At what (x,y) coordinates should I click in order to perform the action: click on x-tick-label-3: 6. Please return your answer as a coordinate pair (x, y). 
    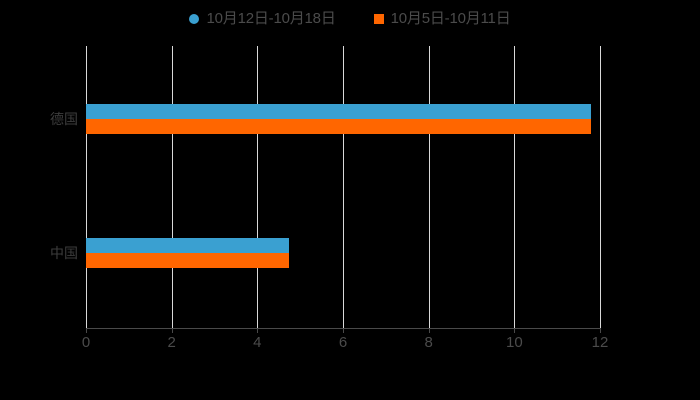
    Looking at the image, I should click on (343, 342).